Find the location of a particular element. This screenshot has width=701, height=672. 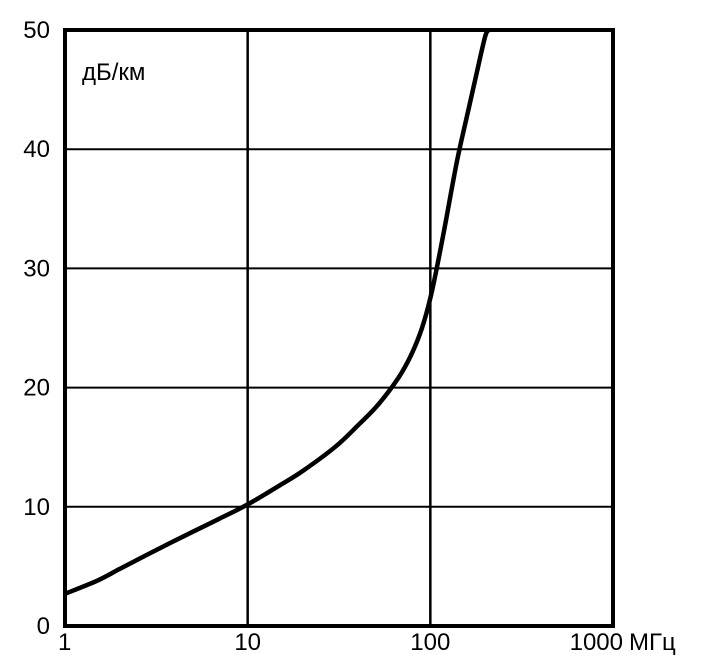

y-axis-unit-label: дБ/км is located at coordinates (113, 72).